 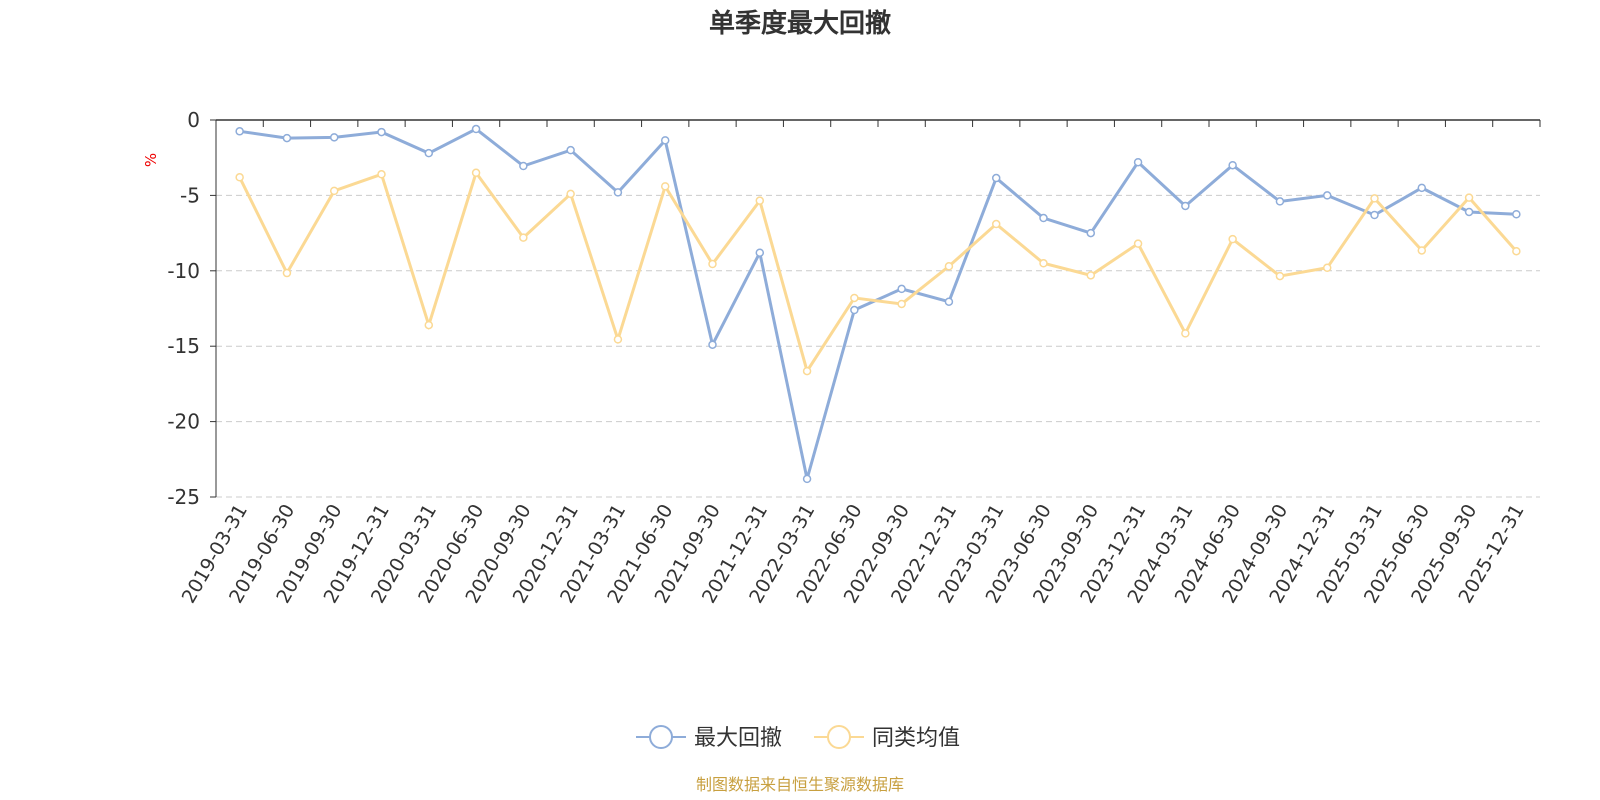 I want to click on chart-title: 单季度最大回撤, so click(x=800, y=23).